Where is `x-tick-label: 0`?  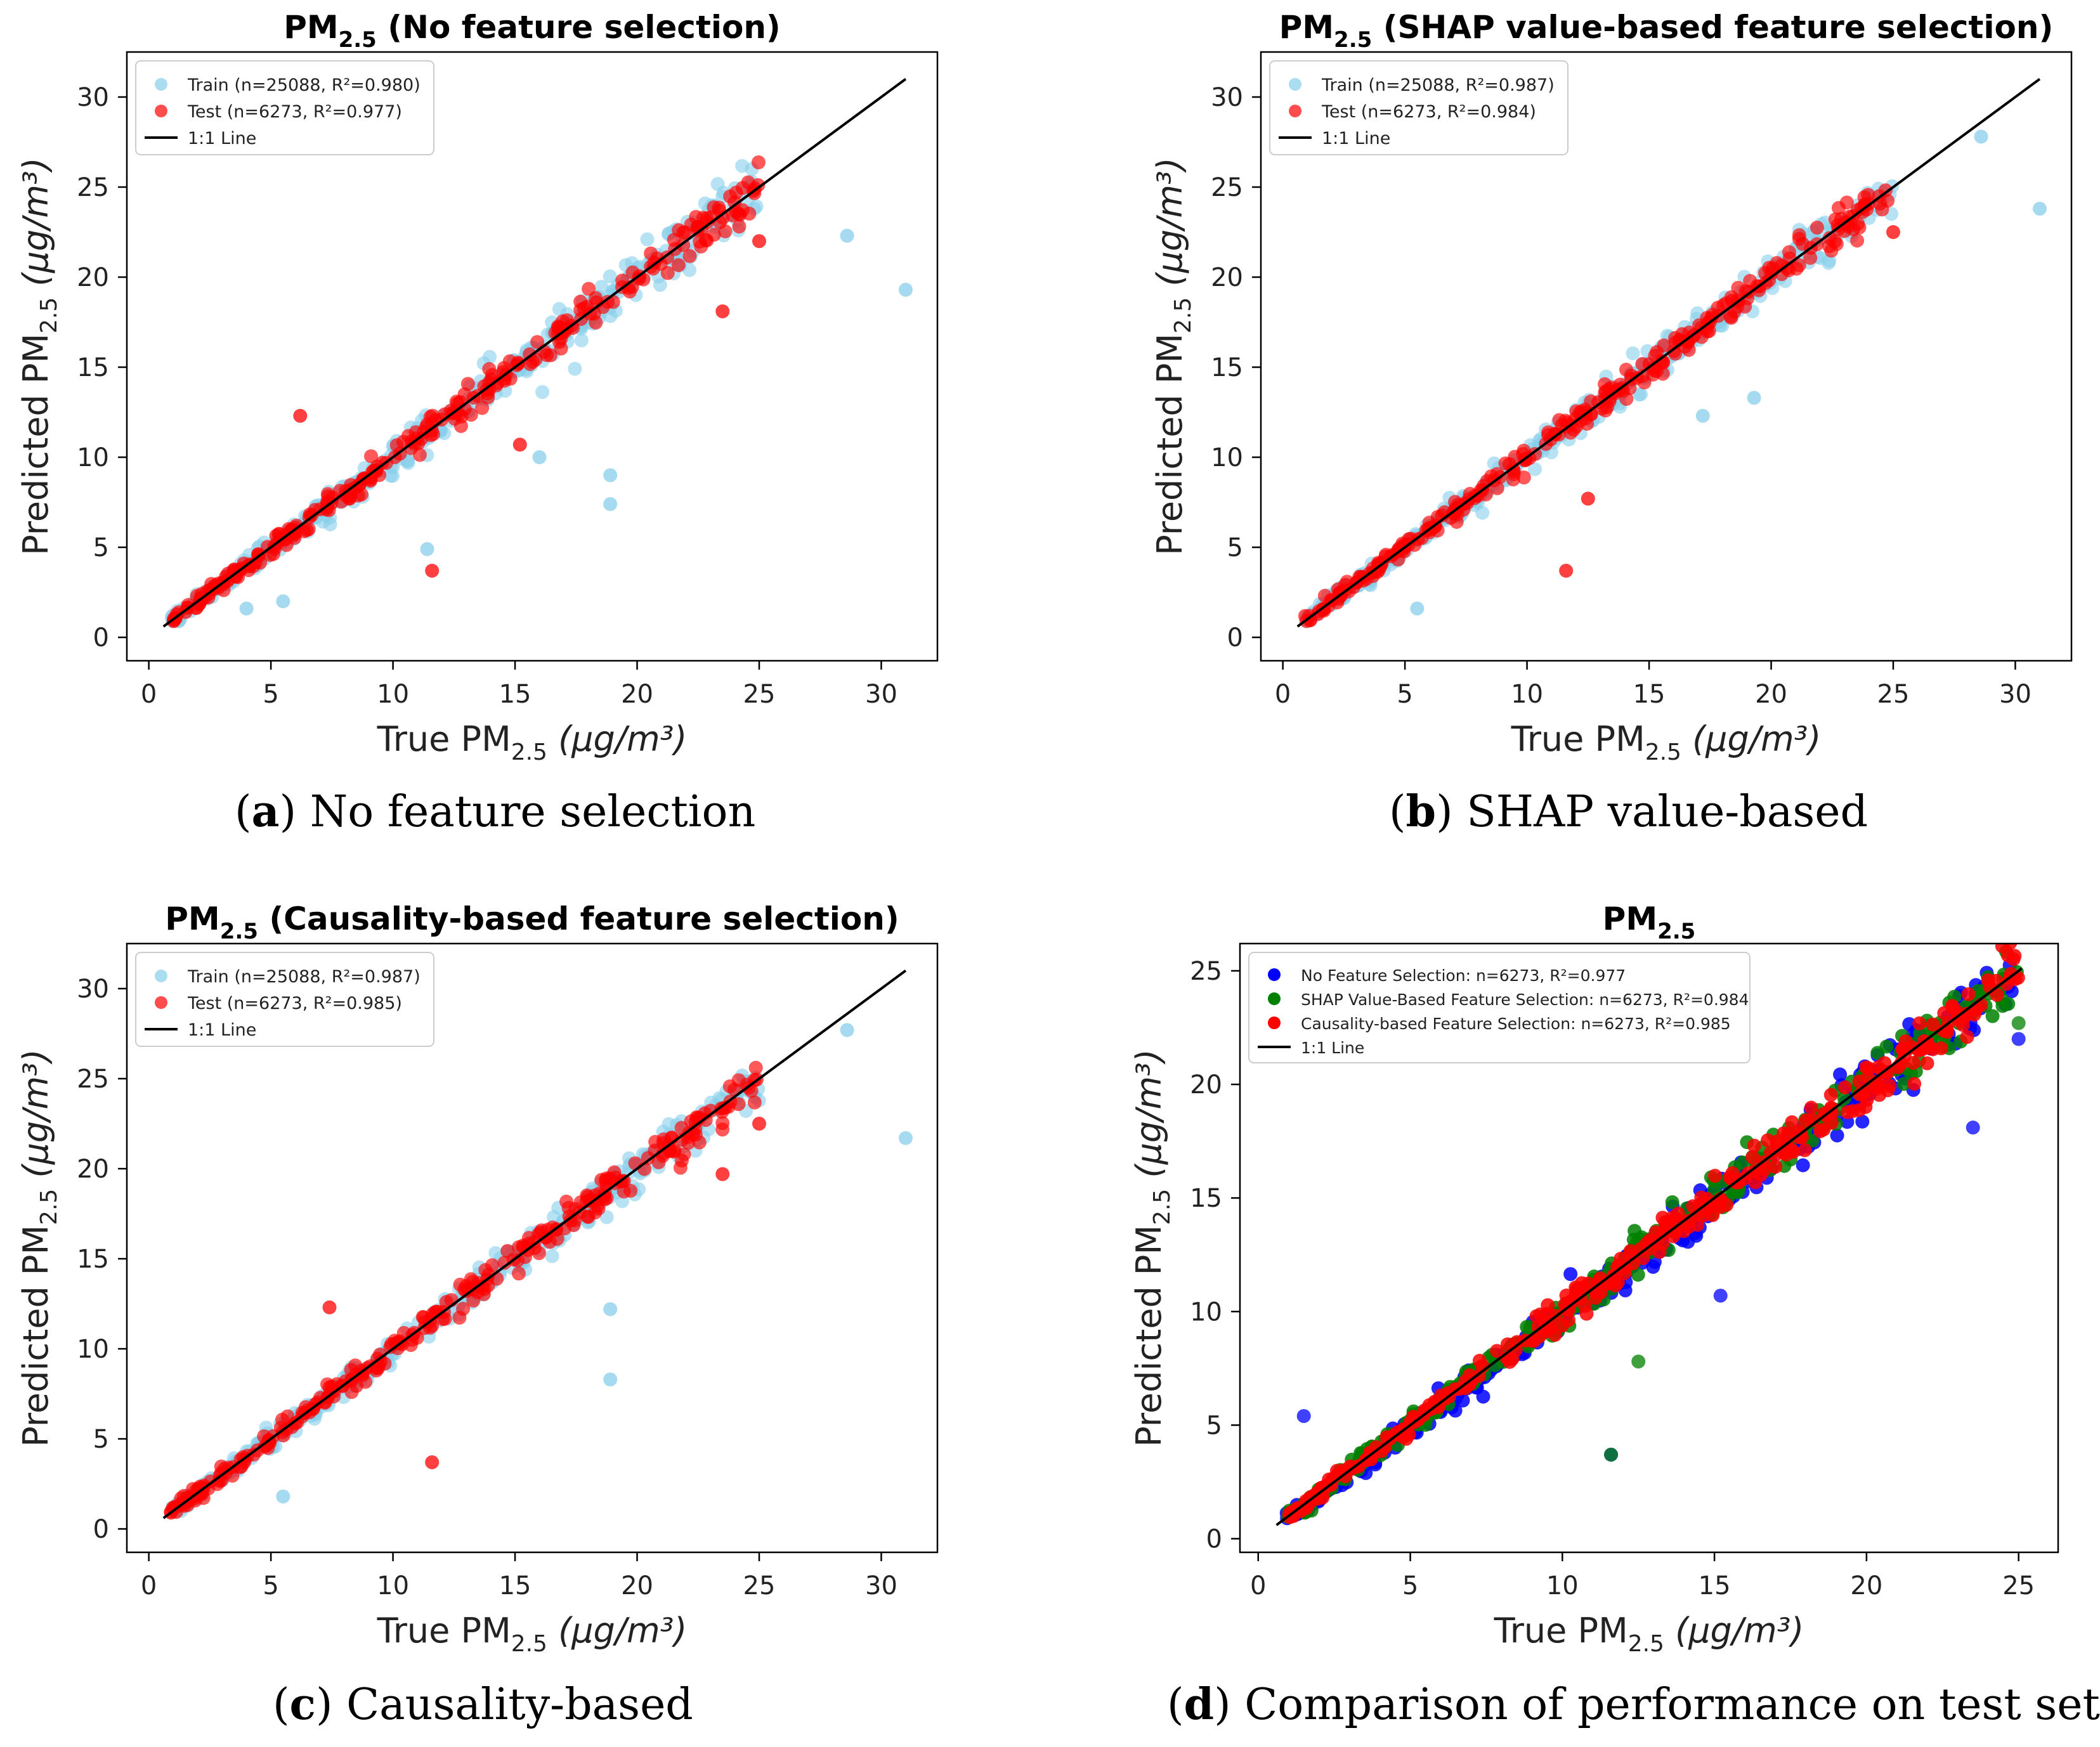 x-tick-label: 0 is located at coordinates (1283, 694).